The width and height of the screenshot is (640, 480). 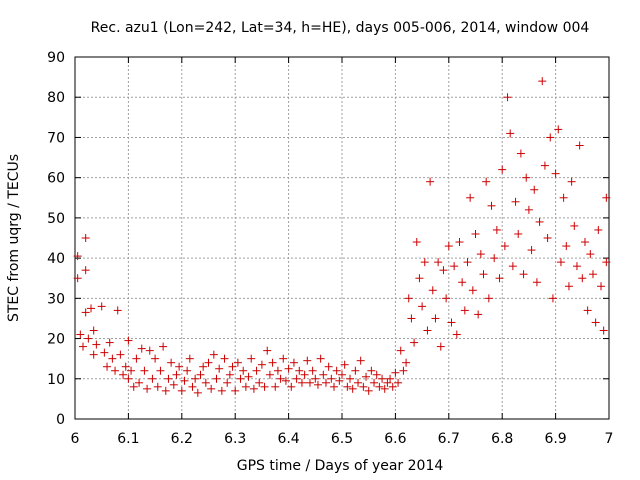 What do you see at coordinates (288, 439) in the screenshot?
I see `x-tick-label: 6.4` at bounding box center [288, 439].